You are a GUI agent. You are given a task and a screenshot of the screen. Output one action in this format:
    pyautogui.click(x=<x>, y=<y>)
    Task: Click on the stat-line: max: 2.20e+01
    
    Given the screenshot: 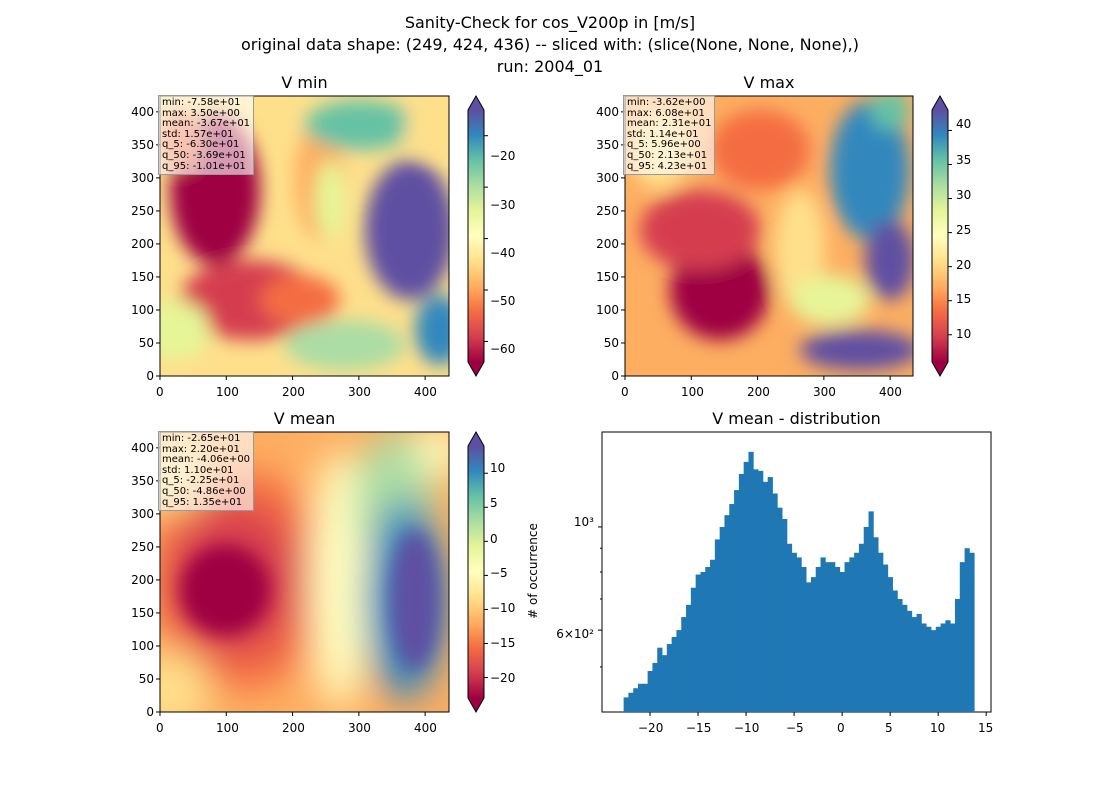 What is the action you would take?
    pyautogui.click(x=201, y=449)
    